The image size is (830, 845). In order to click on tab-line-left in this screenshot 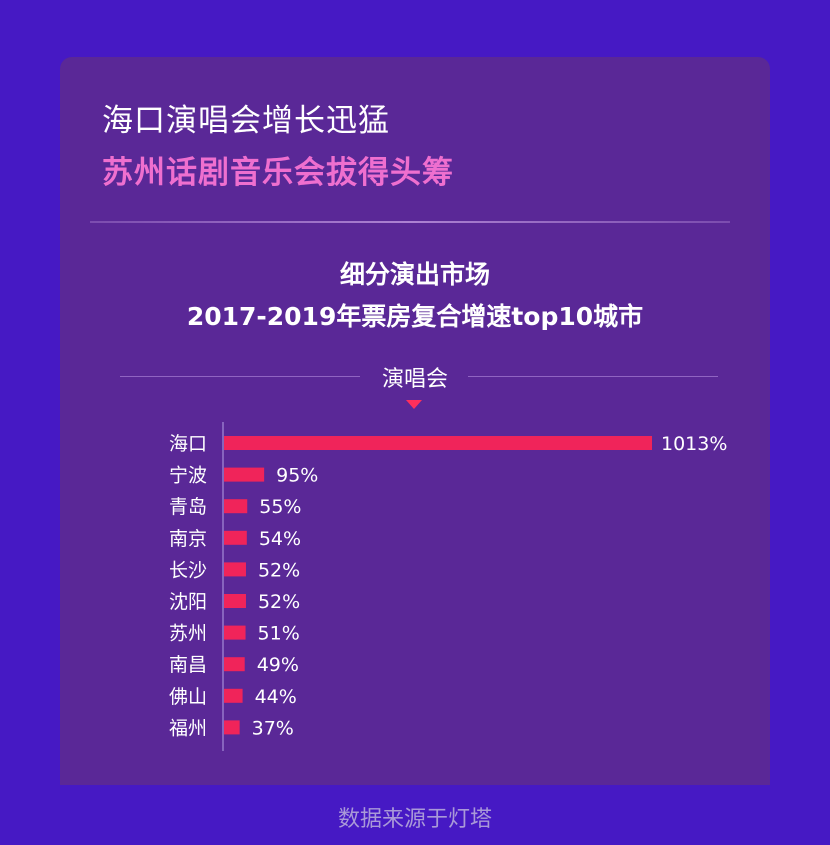, I will do `click(240, 376)`.